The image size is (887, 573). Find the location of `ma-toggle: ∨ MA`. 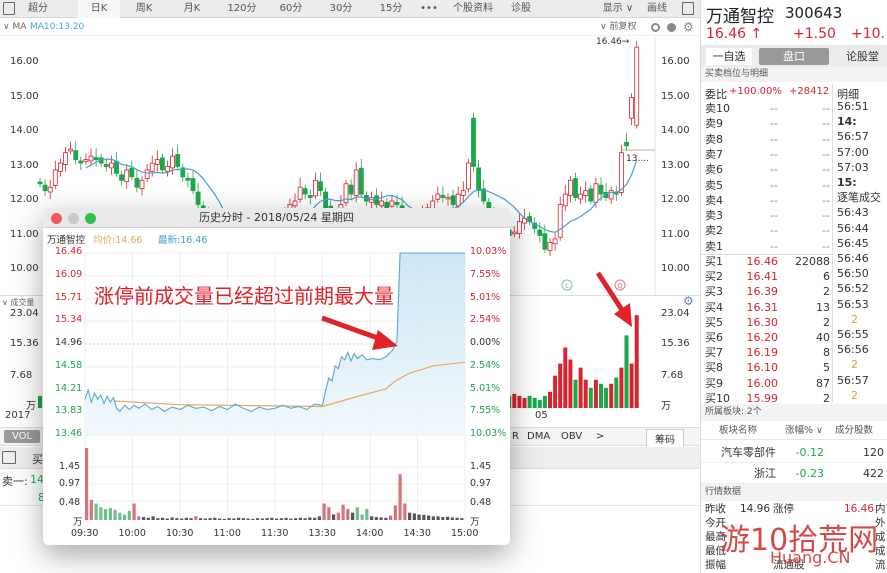

ma-toggle: ∨ MA is located at coordinates (15, 27).